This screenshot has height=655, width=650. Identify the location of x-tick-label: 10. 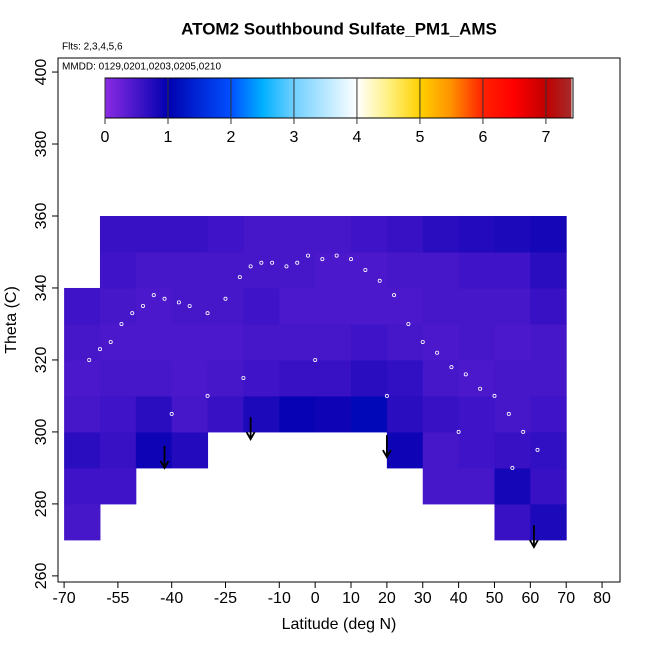
(351, 598).